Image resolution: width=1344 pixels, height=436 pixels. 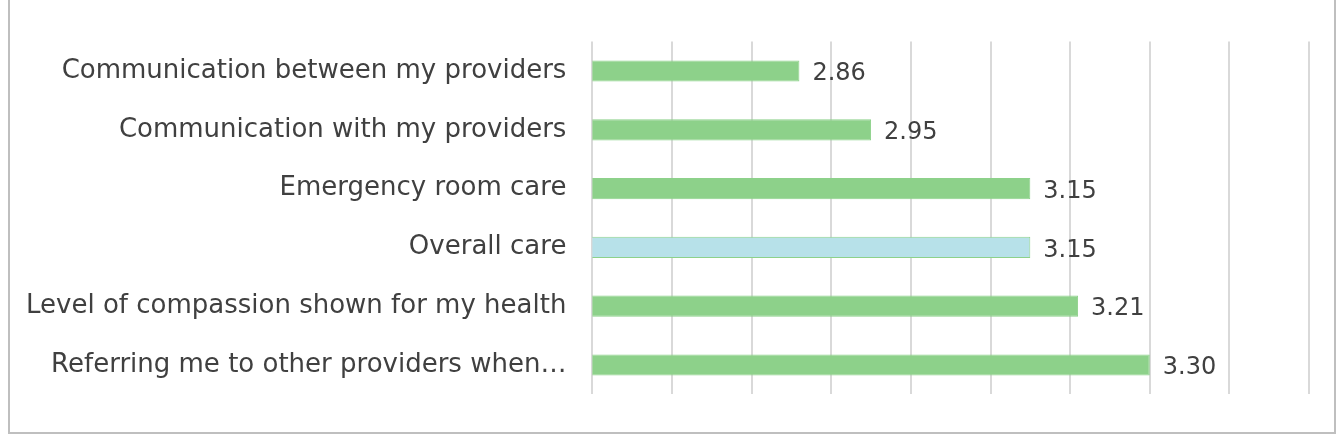 I want to click on y-tick-label: Overall care, so click(x=487, y=245).